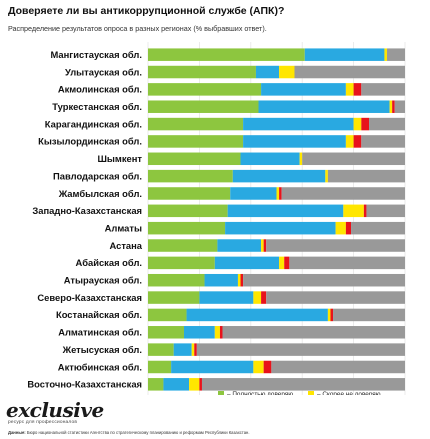  What do you see at coordinates (349, 393) in the screenshot?
I see `legend-label: – Скорее не доверяю` at bounding box center [349, 393].